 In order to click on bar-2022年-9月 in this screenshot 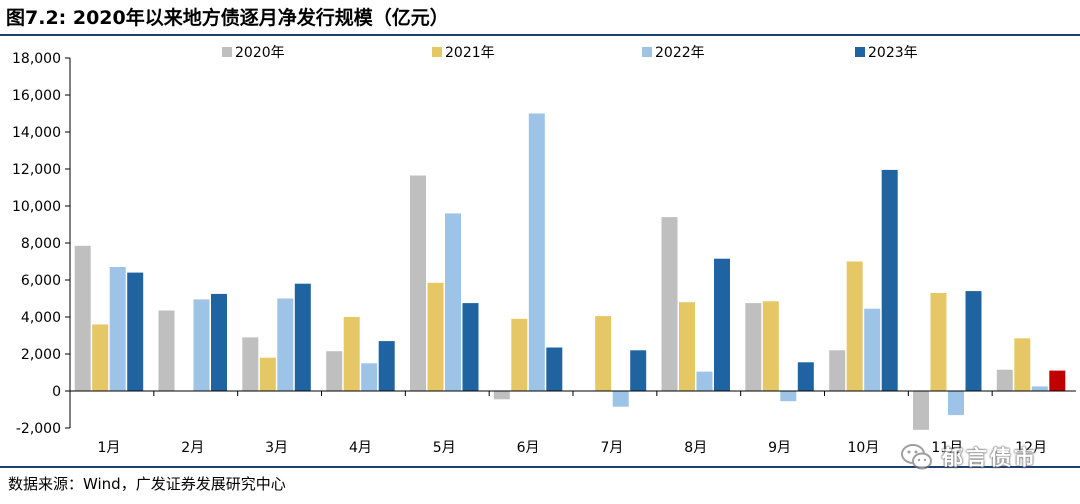, I will do `click(788, 396)`.